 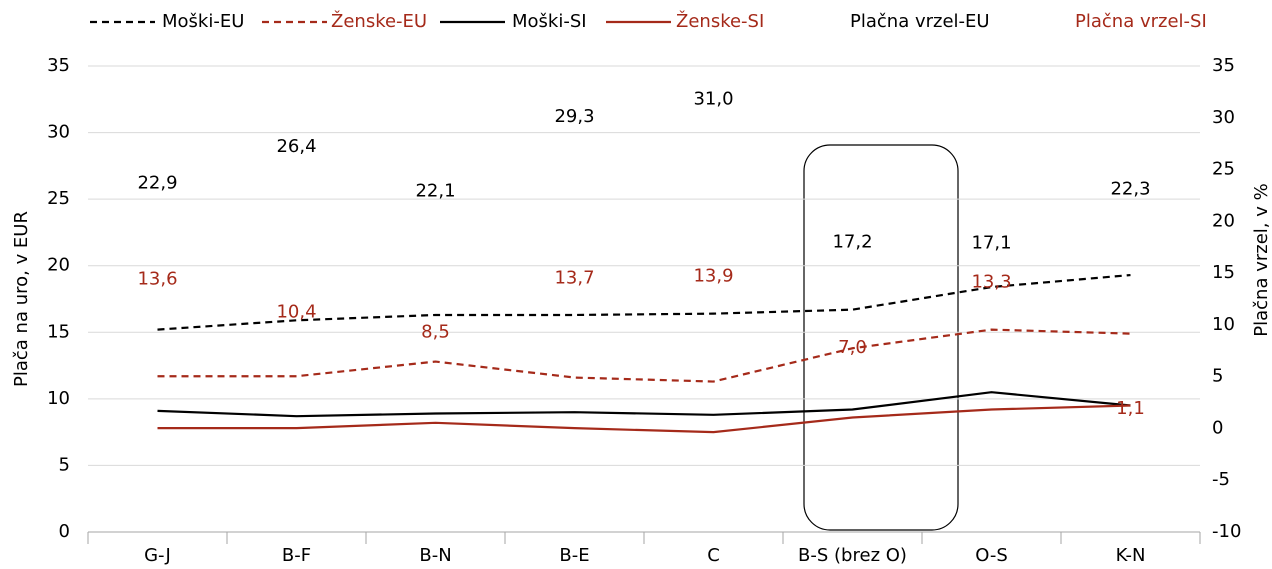 What do you see at coordinates (203, 21) in the screenshot?
I see `legend-label: Moški-EU` at bounding box center [203, 21].